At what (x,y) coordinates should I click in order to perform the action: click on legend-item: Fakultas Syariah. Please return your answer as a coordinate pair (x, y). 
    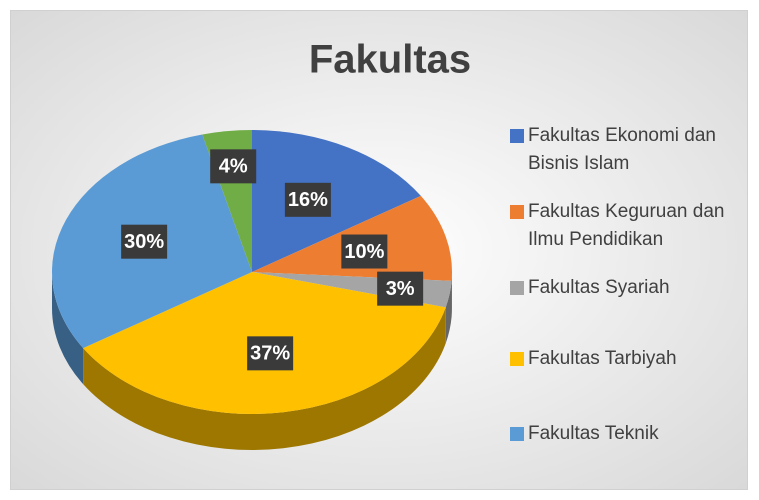
    Looking at the image, I should click on (630, 288).